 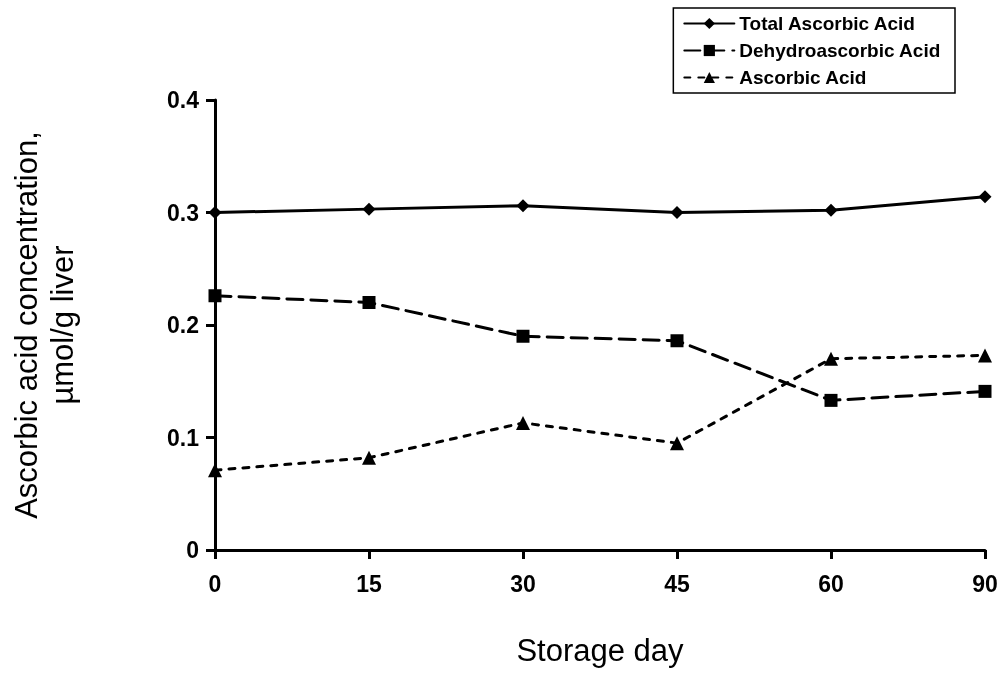 What do you see at coordinates (677, 583) in the screenshot?
I see `x-tick-label: 45` at bounding box center [677, 583].